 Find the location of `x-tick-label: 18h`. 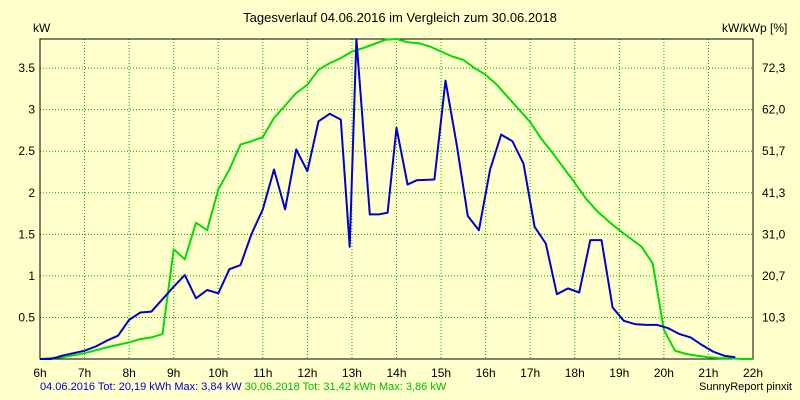

x-tick-label: 18h is located at coordinates (575, 373).